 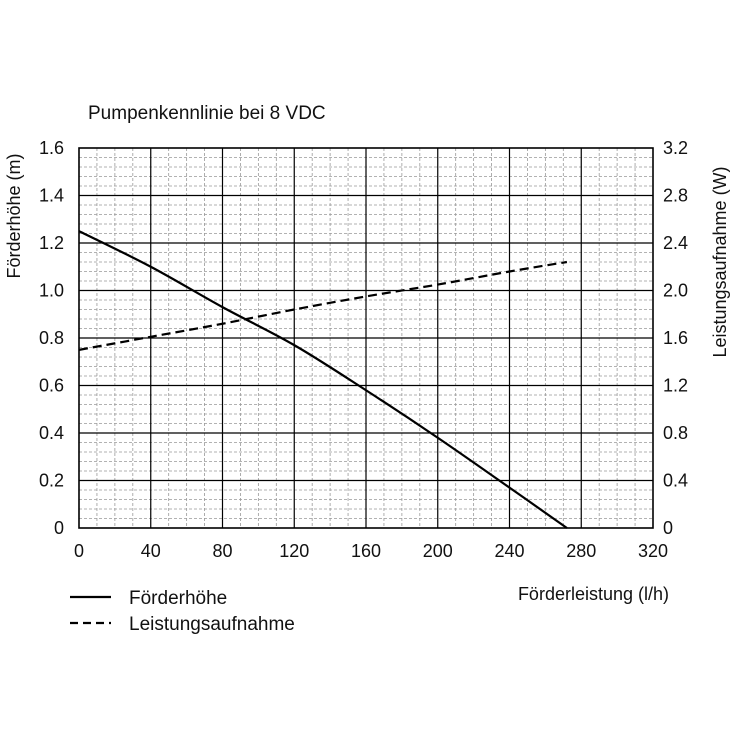 I want to click on y-left-tick-label: 0.2, so click(x=51, y=481).